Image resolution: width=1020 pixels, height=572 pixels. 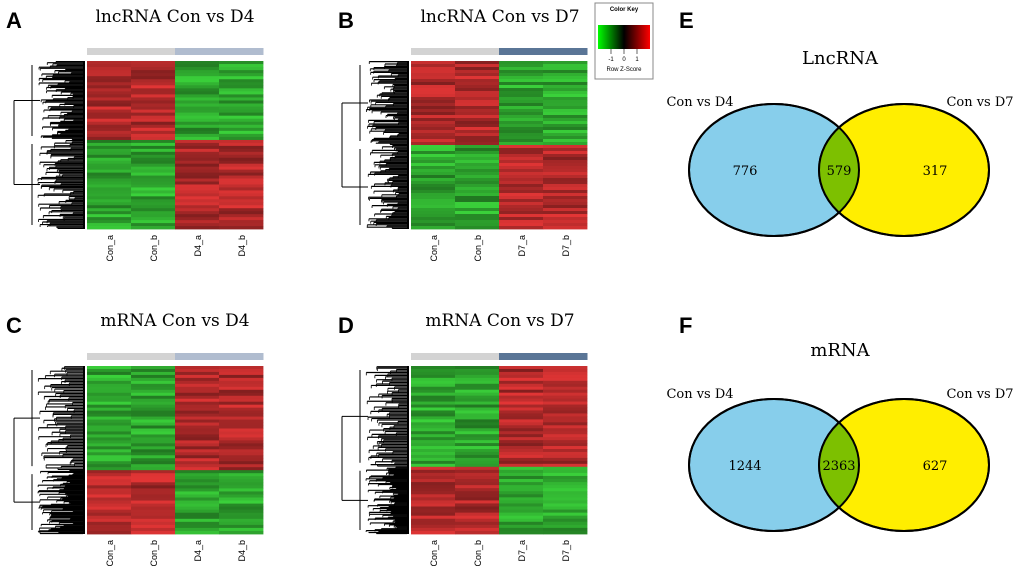 I want to click on panel-letter-d: D, so click(x=346, y=325).